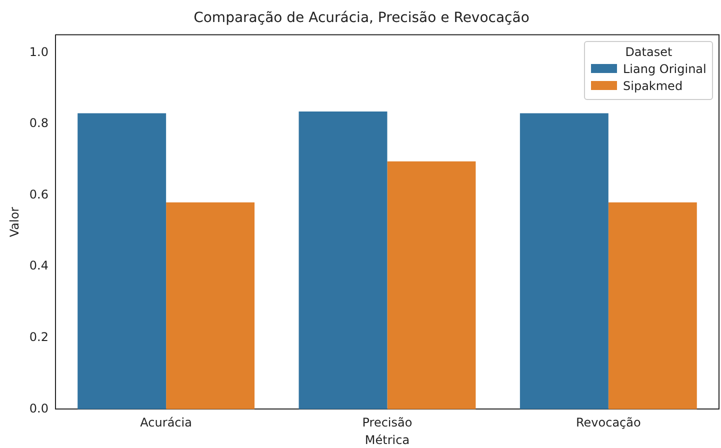 Image resolution: width=721 pixels, height=448 pixels. What do you see at coordinates (608, 423) in the screenshot?
I see `x-tick-label: Revocação` at bounding box center [608, 423].